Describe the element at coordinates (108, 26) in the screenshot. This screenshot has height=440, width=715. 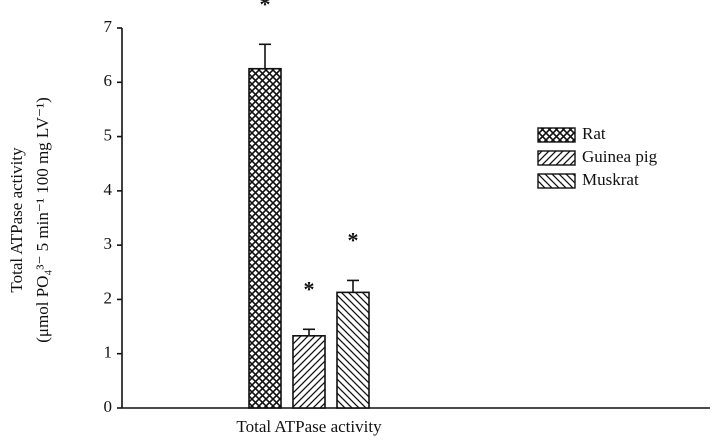
I see `y-tick-label: 7` at that location.